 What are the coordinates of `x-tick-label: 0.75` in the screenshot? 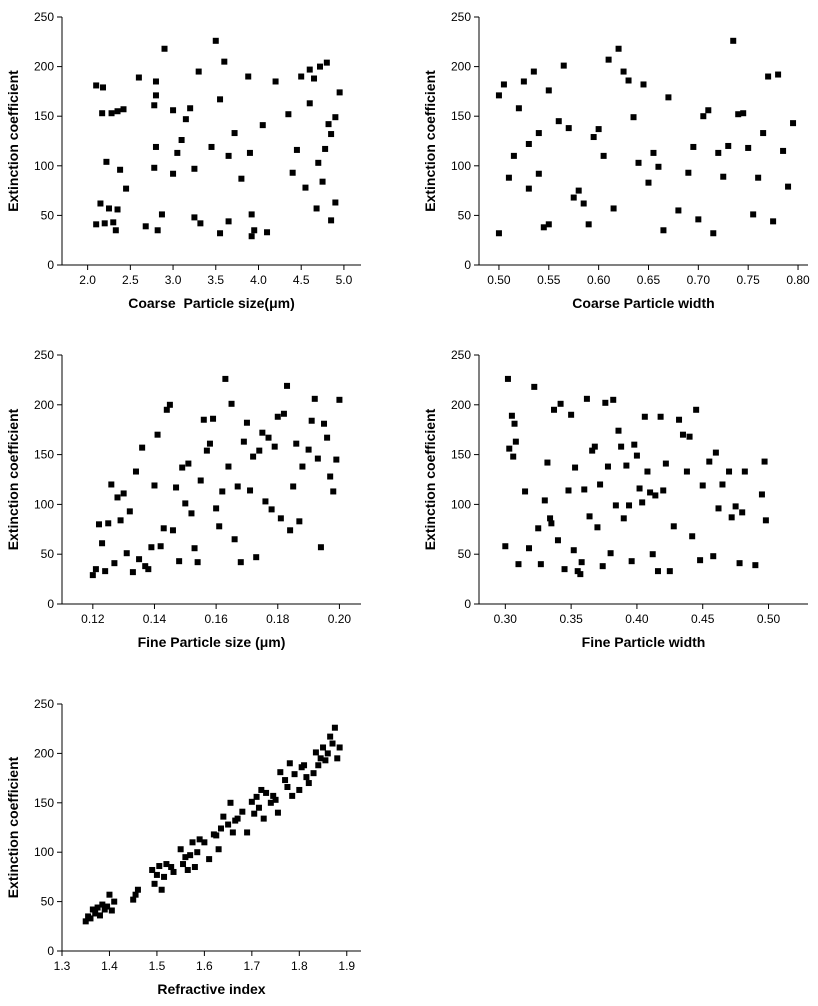 It's located at (749, 280).